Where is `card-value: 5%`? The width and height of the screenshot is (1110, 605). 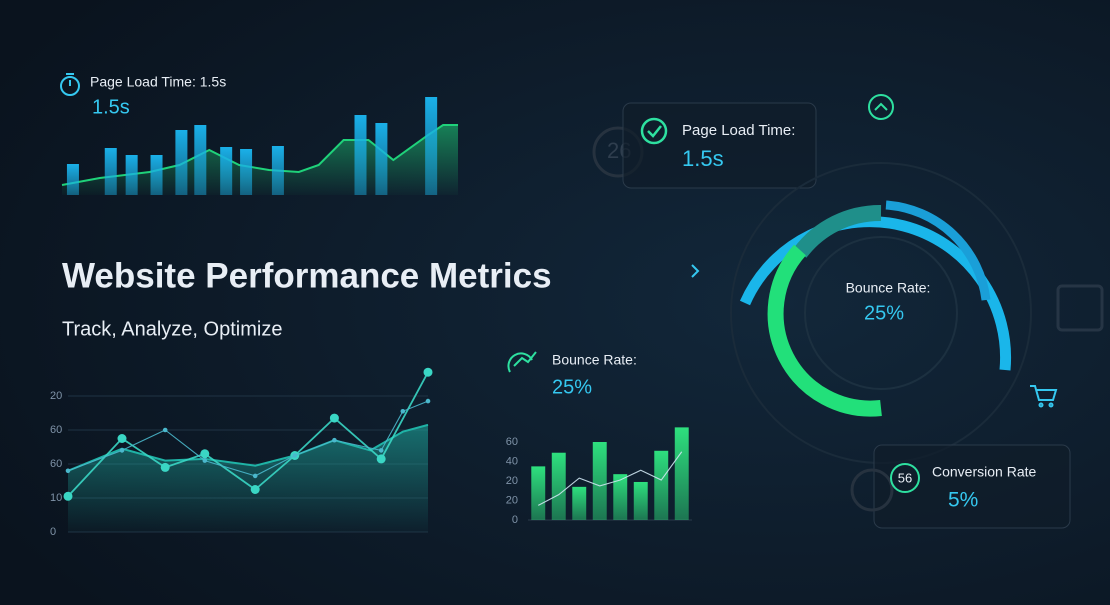 card-value: 5% is located at coordinates (963, 500).